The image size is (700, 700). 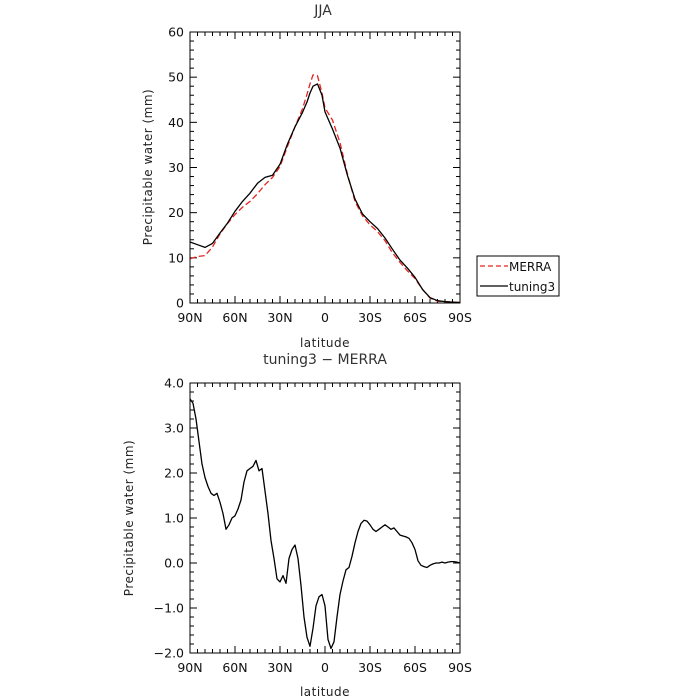 What do you see at coordinates (129, 518) in the screenshot?
I see `bottom-y-axis-label: Precipitable water (mm)` at bounding box center [129, 518].